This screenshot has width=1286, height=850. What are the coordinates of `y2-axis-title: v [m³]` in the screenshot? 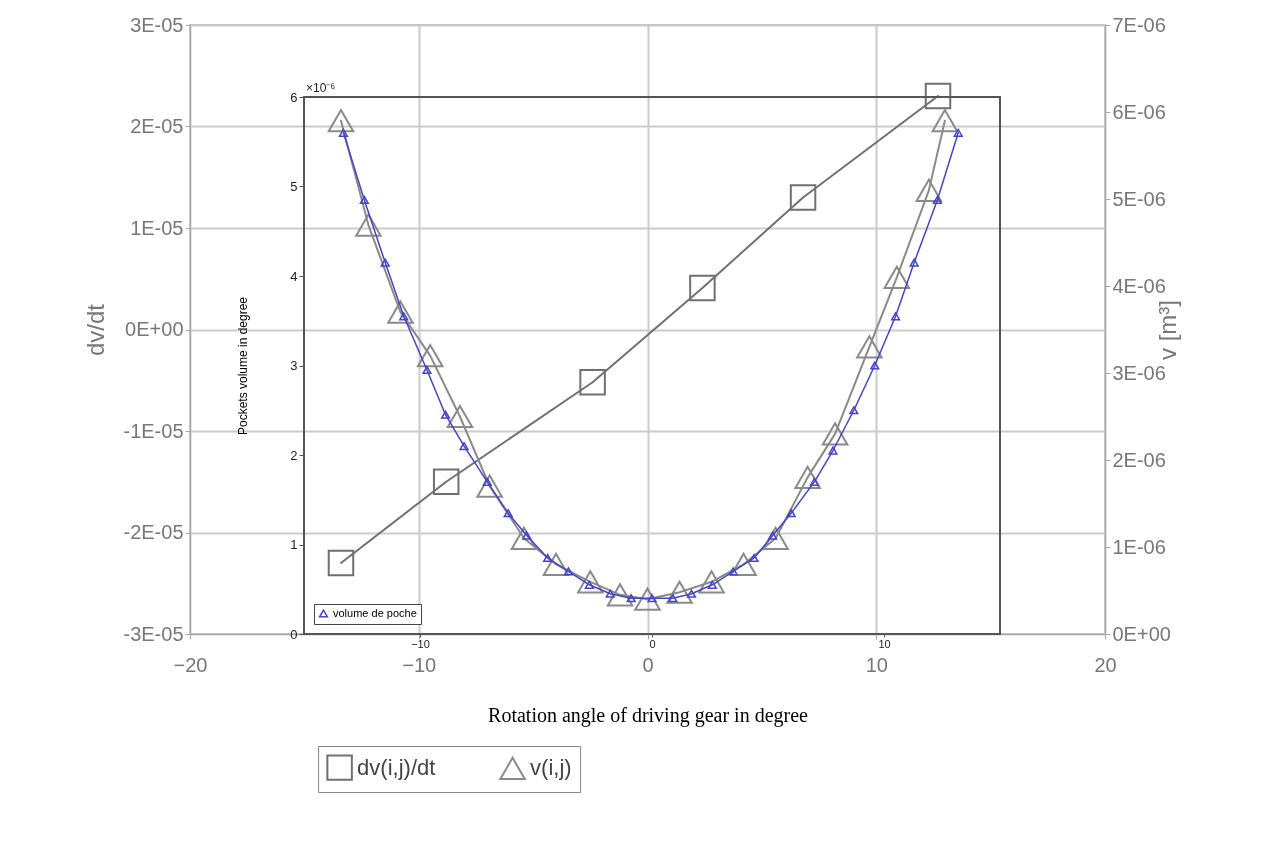 It's located at (1167, 330).